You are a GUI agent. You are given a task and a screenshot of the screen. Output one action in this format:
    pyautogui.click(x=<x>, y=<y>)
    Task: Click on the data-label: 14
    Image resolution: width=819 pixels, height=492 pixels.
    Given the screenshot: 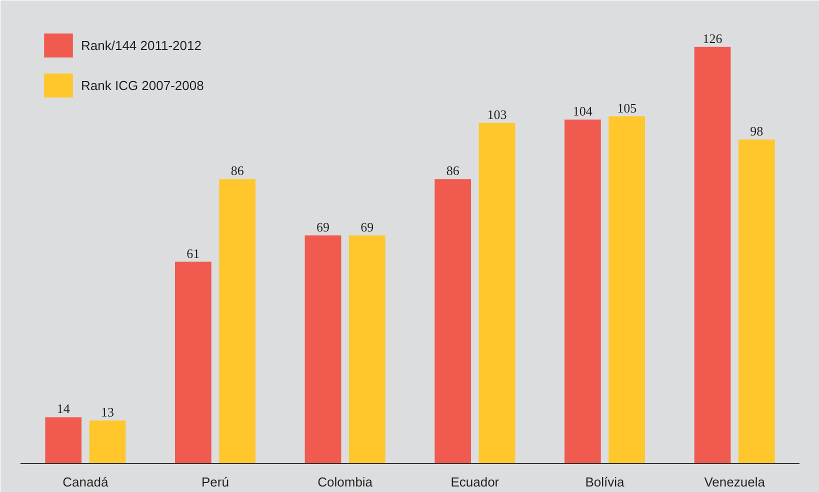 What is the action you would take?
    pyautogui.click(x=63, y=408)
    